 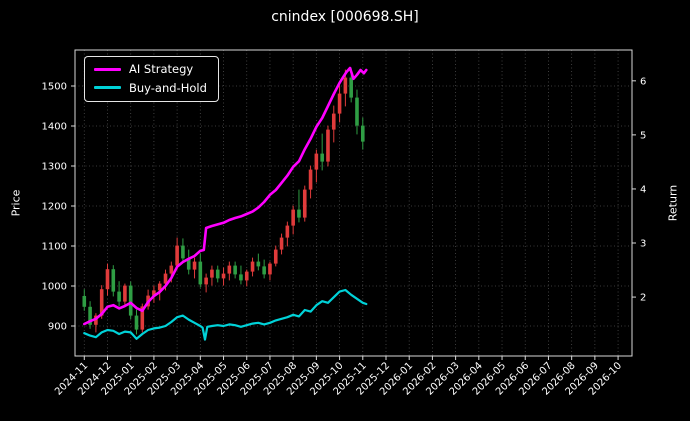 What do you see at coordinates (643, 244) in the screenshot?
I see `svg-text: 3` at bounding box center [643, 244].